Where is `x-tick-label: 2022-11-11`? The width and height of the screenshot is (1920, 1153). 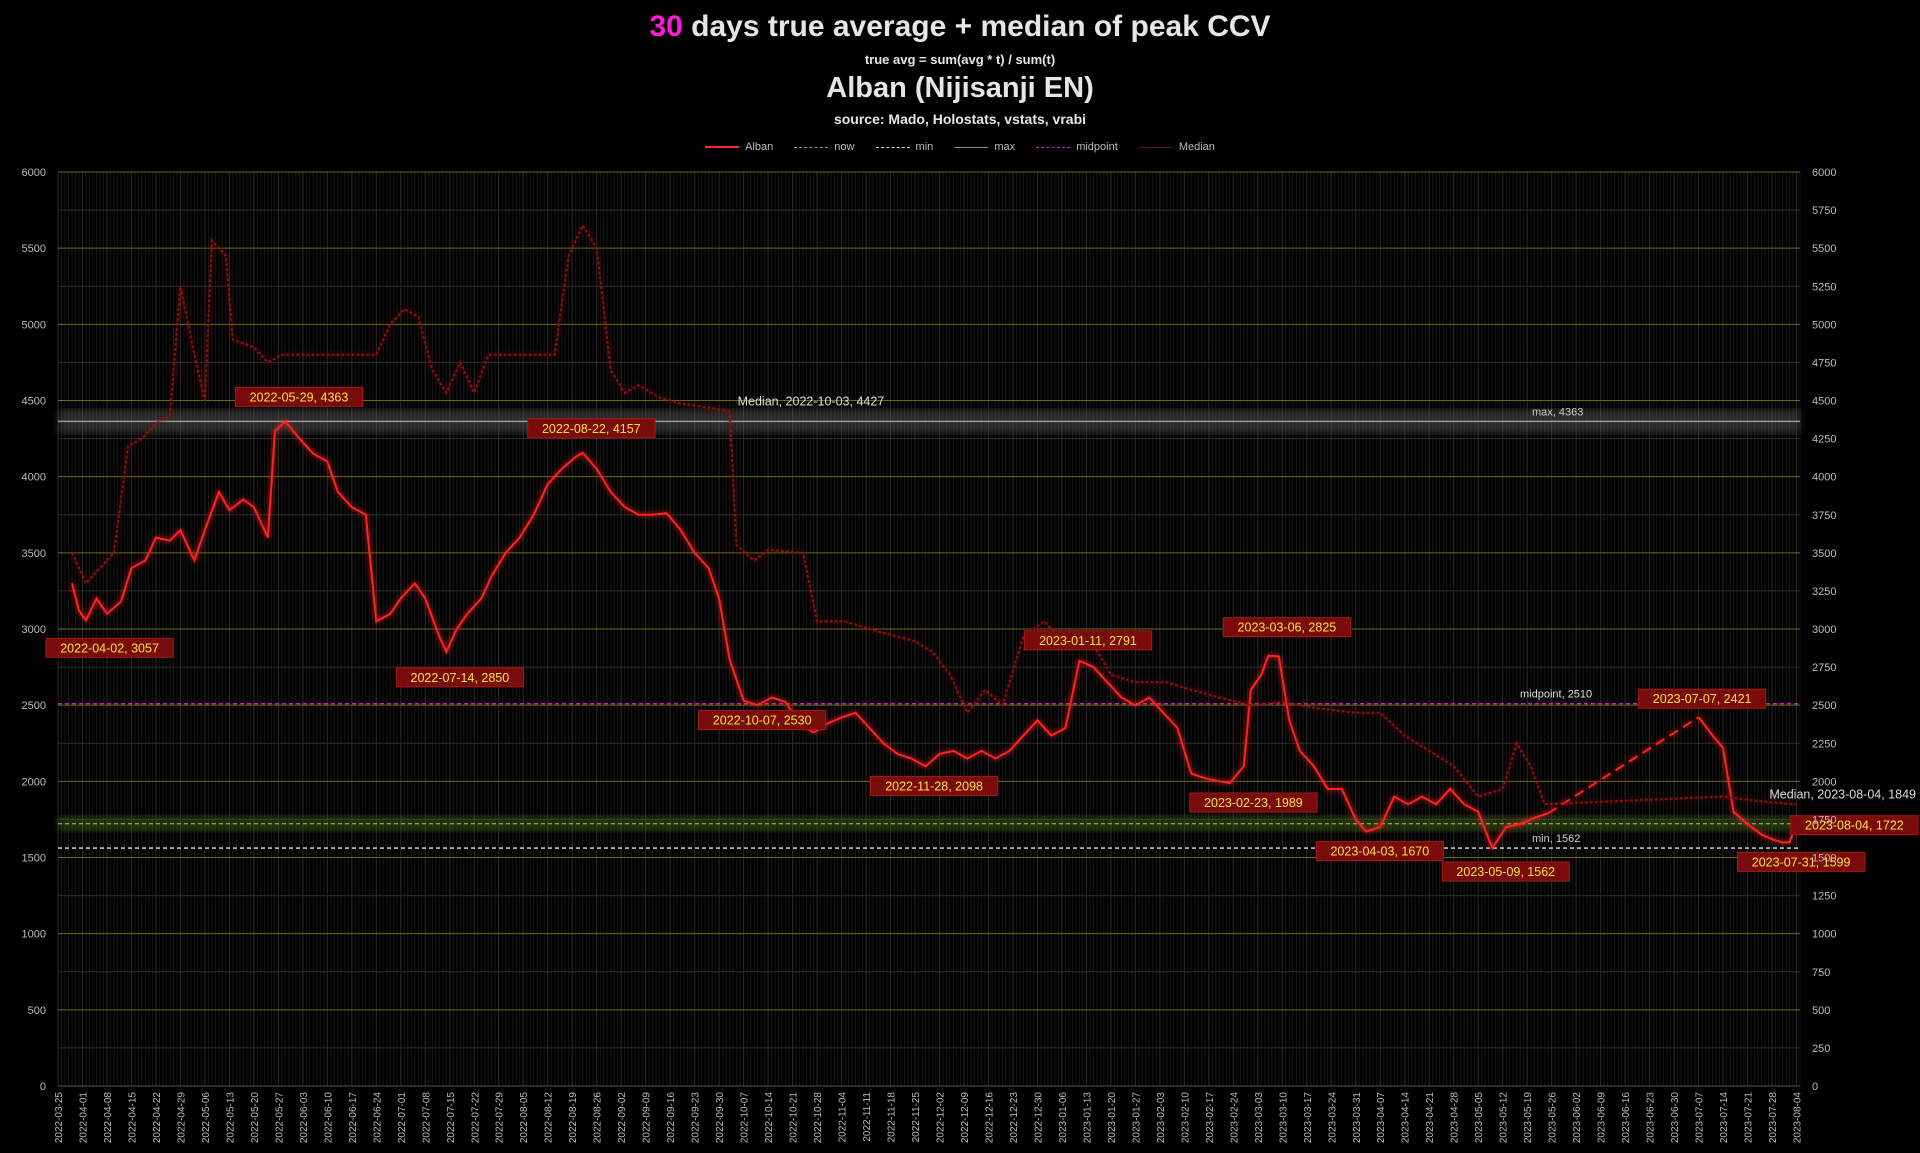 x-tick-label: 2022-11-11 is located at coordinates (867, 1117).